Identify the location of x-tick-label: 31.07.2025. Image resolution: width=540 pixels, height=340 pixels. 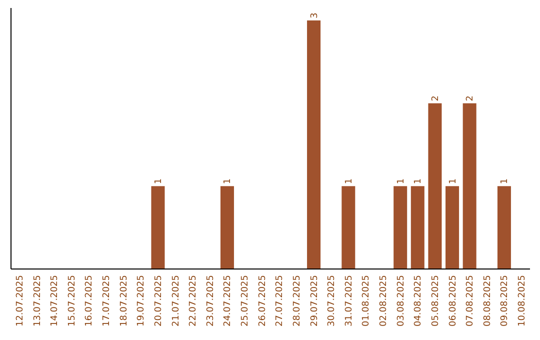
(349, 301).